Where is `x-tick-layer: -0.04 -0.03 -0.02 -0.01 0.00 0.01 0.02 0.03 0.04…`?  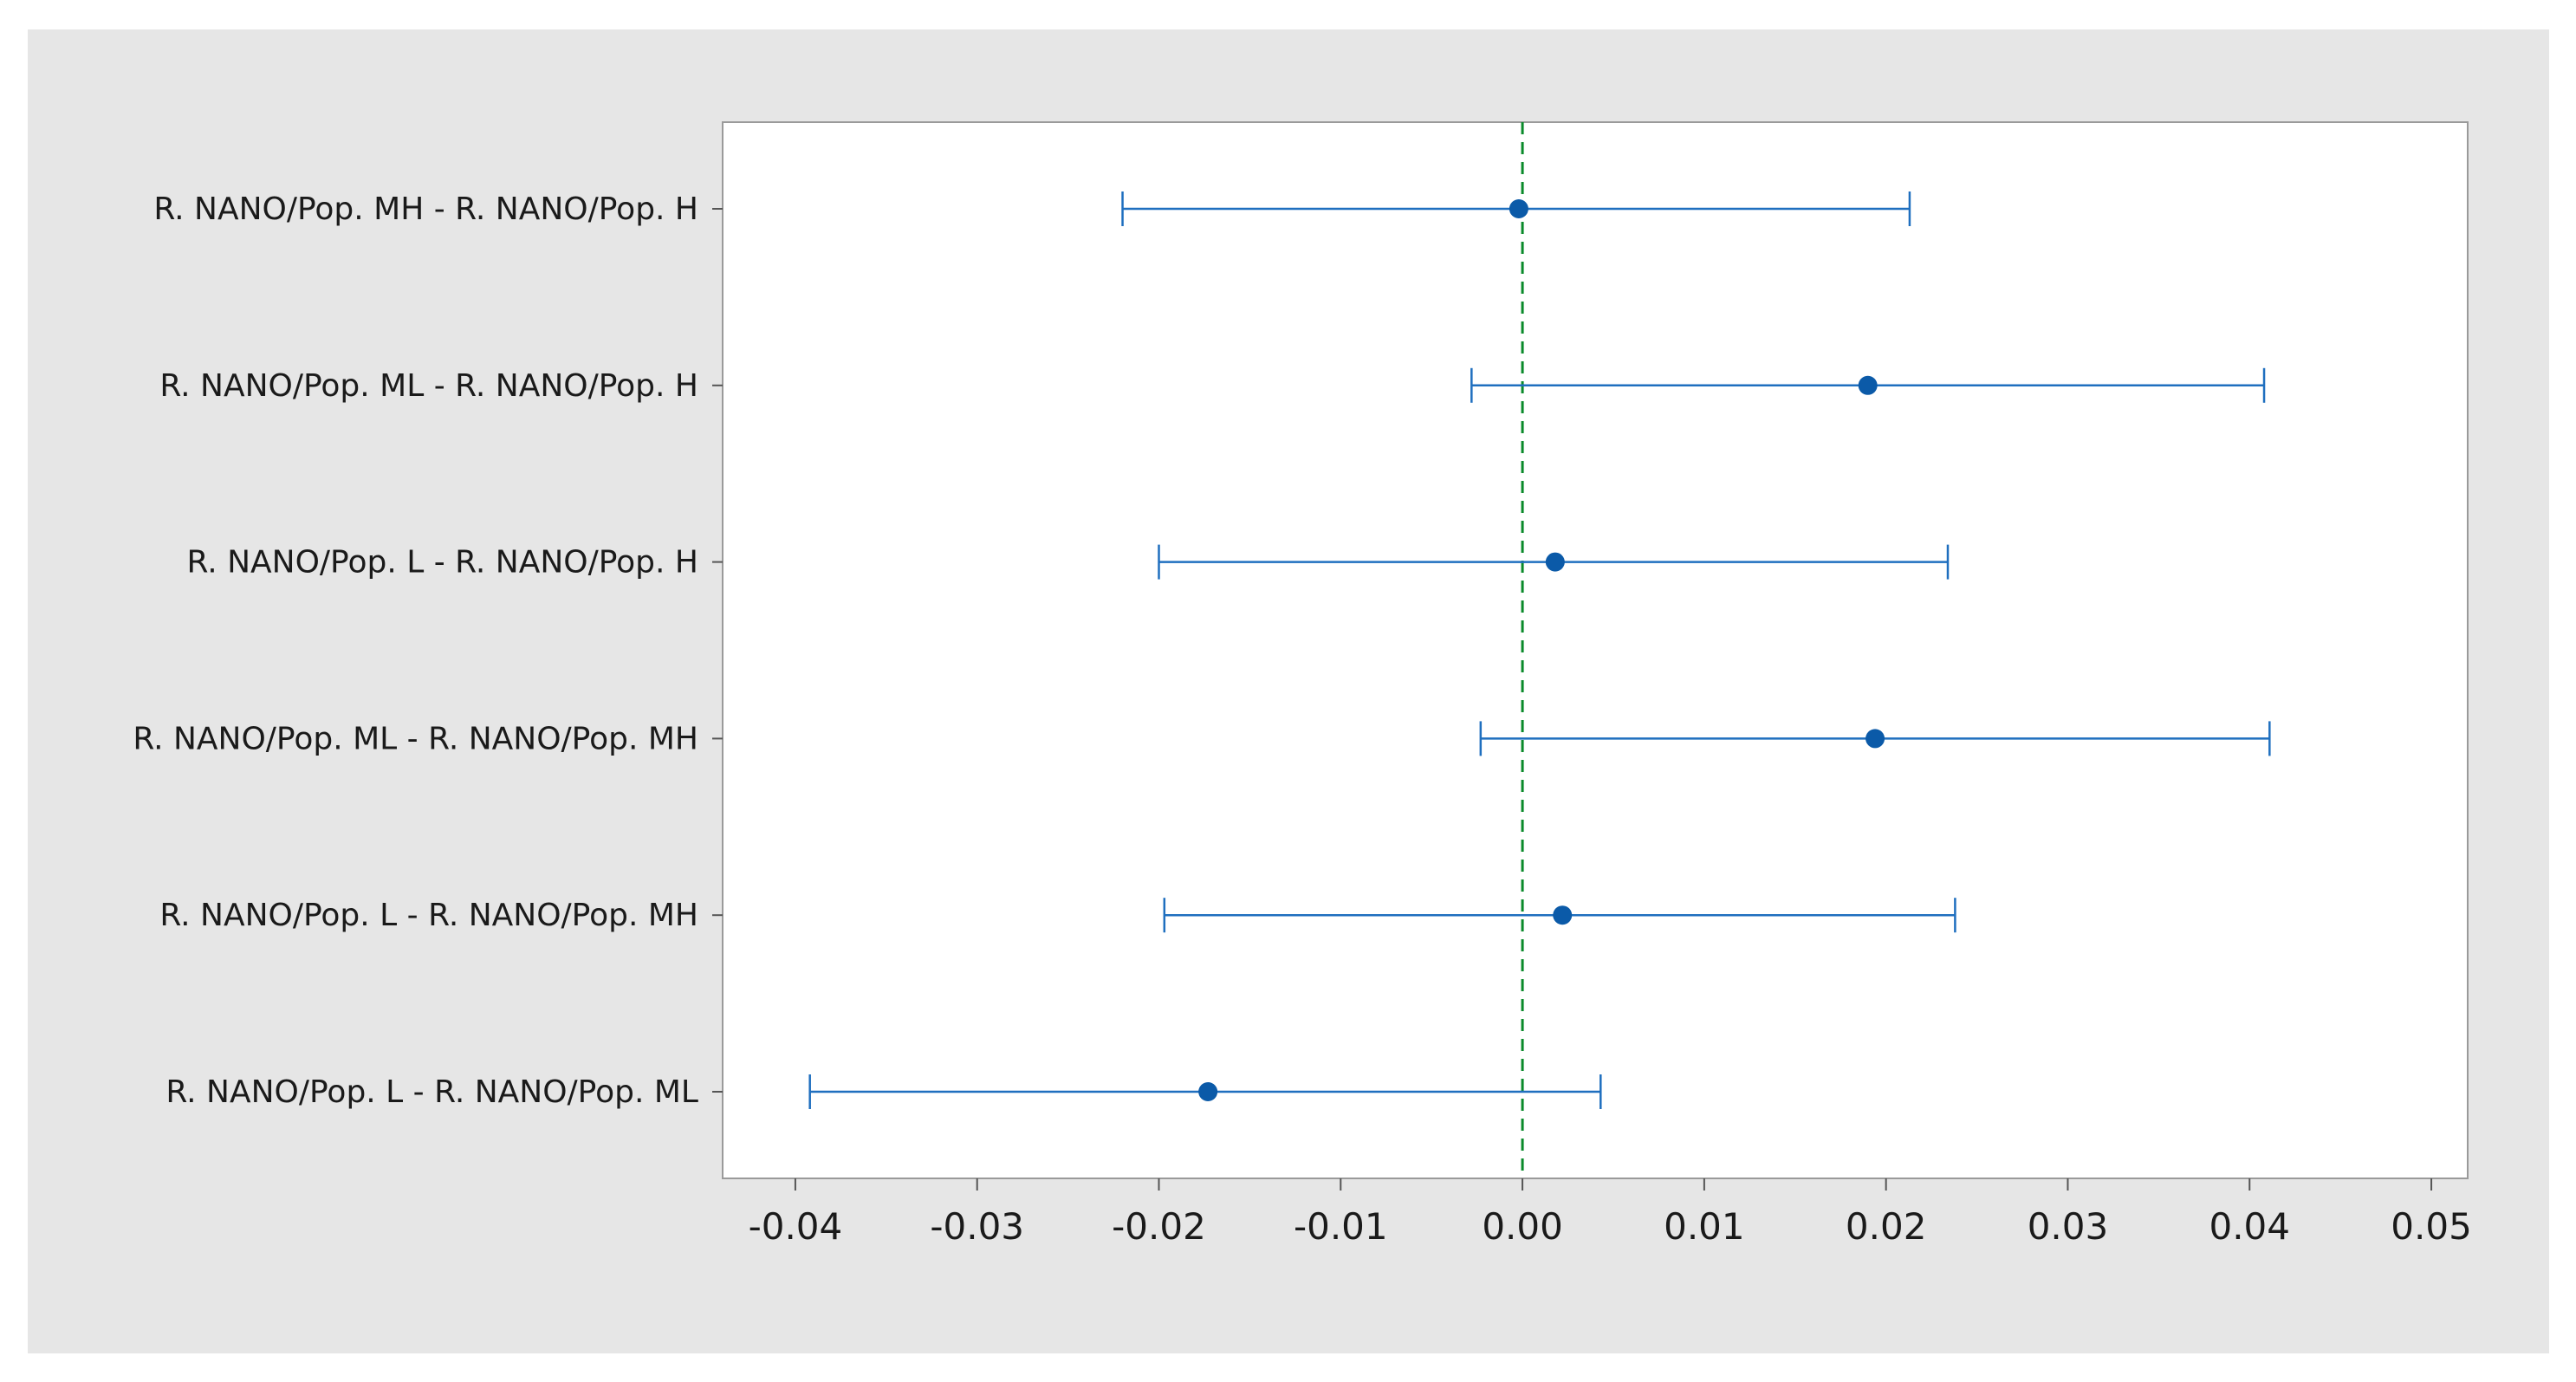
x-tick-layer: -0.04 -0.03 -0.02 -0.01 0.00 0.01 0.02 0.03 0.04… is located at coordinates (1611, 1213).